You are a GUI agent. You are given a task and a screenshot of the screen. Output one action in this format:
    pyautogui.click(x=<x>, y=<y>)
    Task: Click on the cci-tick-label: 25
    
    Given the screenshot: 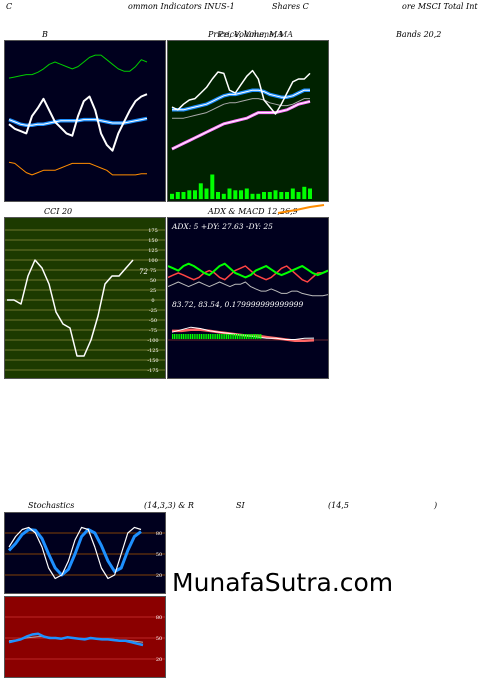 What is the action you would take?
    pyautogui.click(x=153, y=291)
    